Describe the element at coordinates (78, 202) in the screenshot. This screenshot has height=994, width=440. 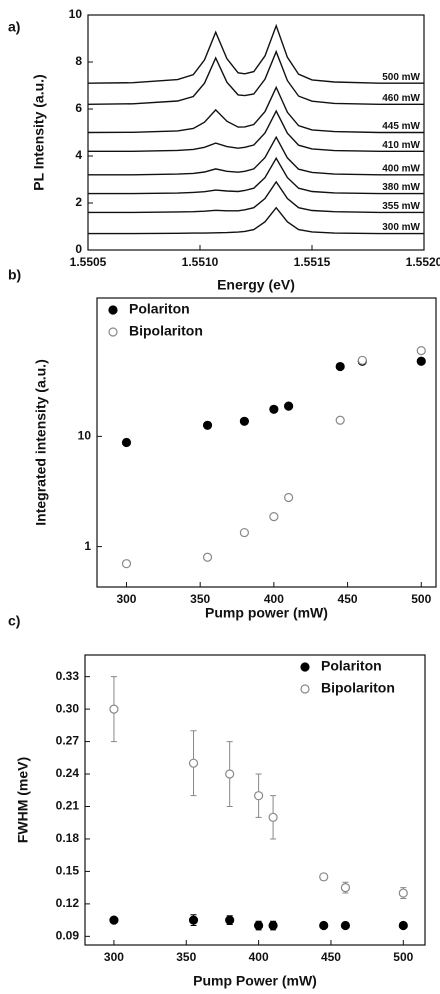
I see `y-tick-label: 2` at that location.